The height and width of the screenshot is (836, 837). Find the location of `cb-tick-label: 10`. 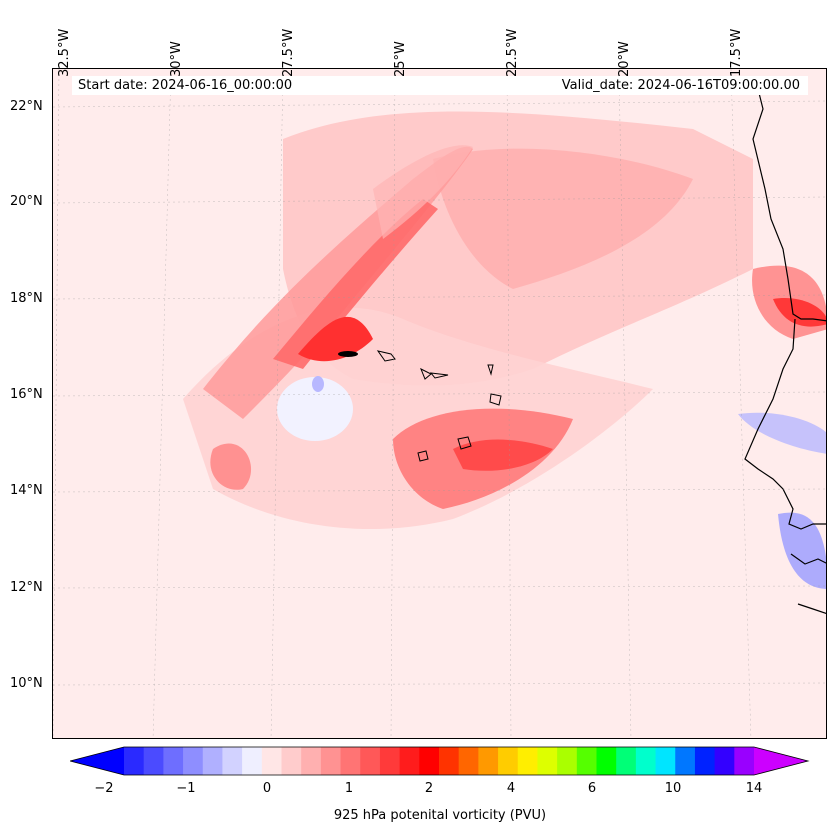

cb-tick-label: 10 is located at coordinates (673, 788).